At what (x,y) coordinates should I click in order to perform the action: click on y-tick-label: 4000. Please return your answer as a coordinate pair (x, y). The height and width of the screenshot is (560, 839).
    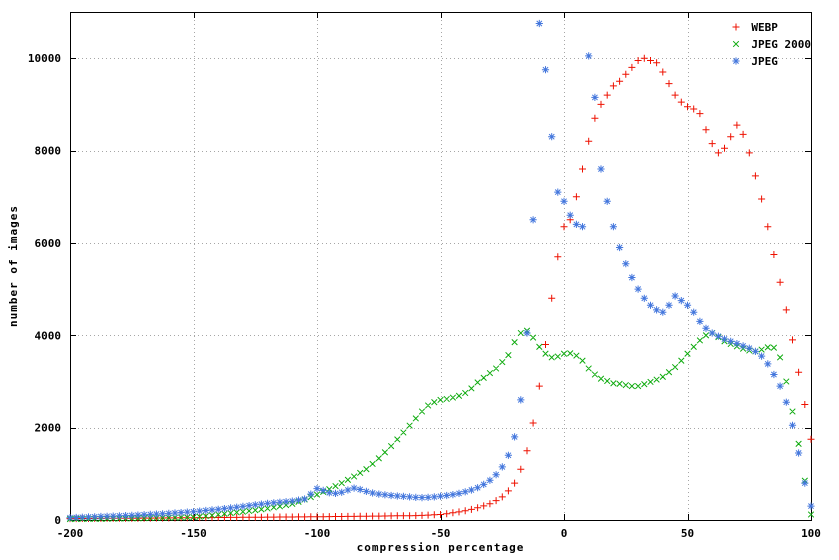
    Looking at the image, I should click on (48, 335).